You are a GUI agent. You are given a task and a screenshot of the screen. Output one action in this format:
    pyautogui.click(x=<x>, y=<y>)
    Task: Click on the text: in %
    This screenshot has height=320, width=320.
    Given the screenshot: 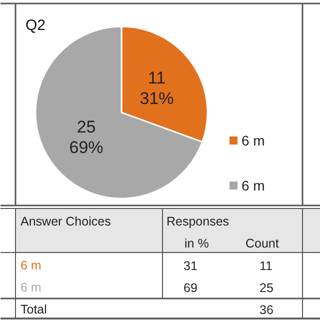 What is the action you would take?
    pyautogui.click(x=196, y=243)
    